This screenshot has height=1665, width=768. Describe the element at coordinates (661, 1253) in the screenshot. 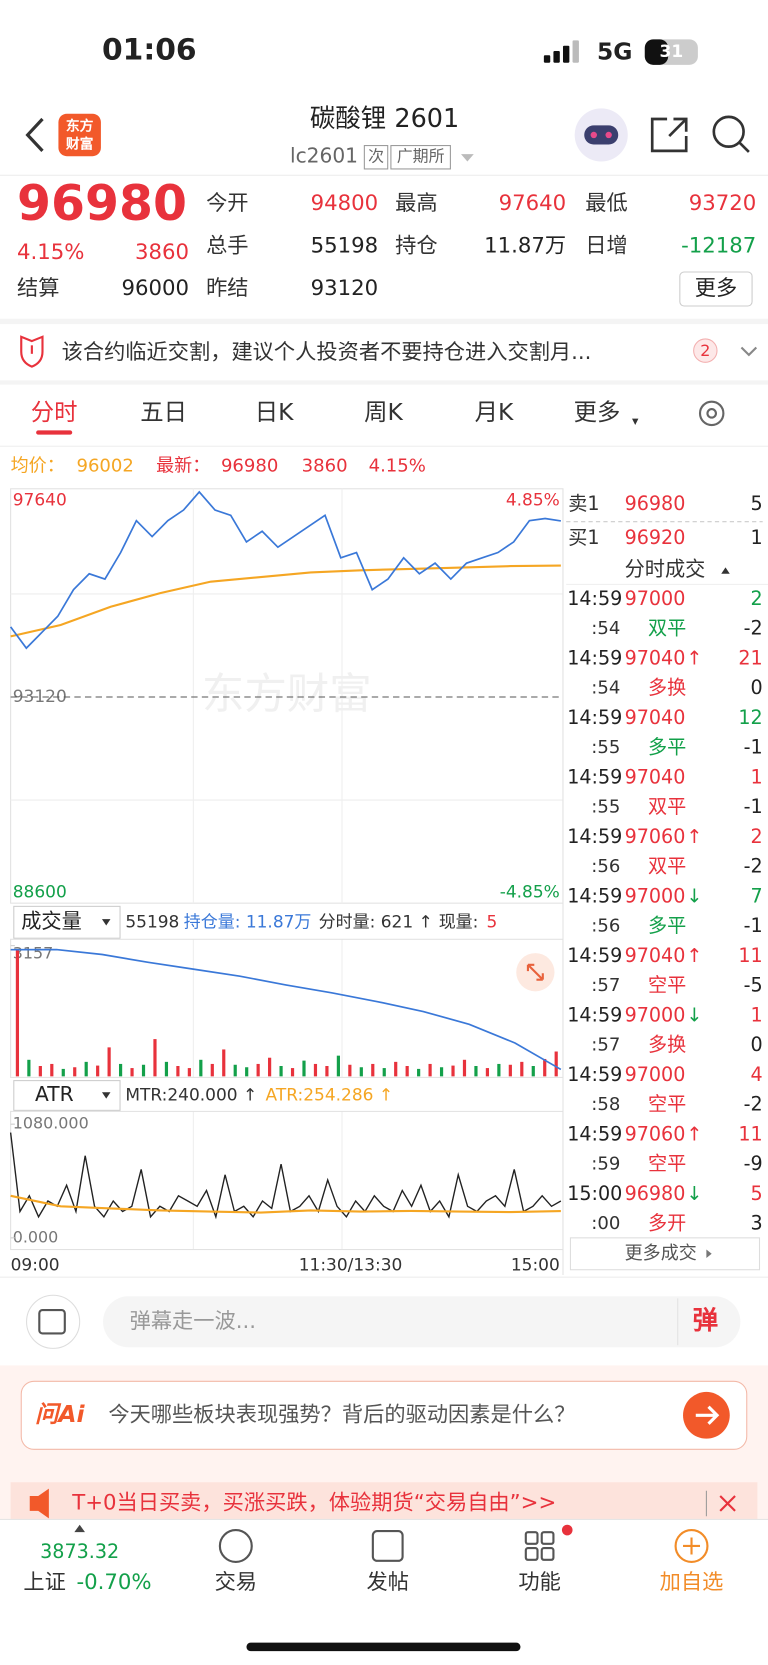

I see `more-trades-text: 更多成交` at that location.